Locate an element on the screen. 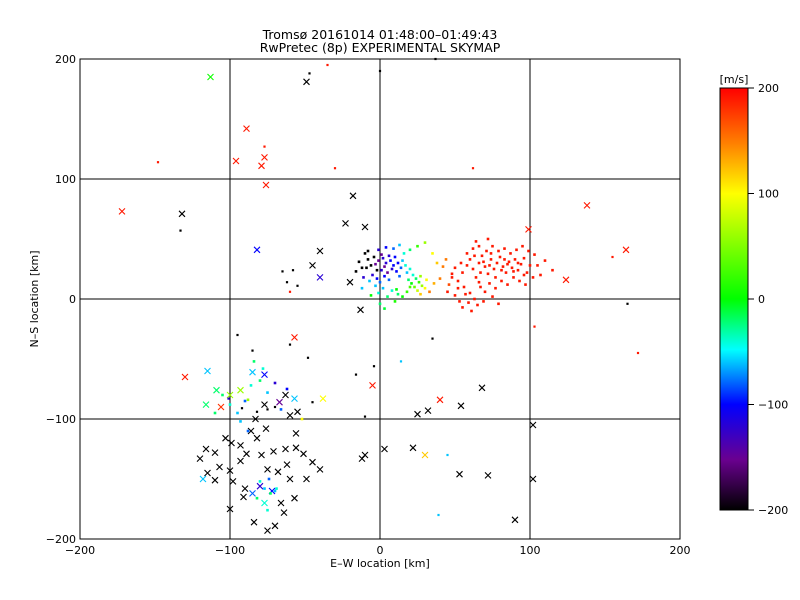  colorbar-tick-label: −200 is located at coordinates (773, 510).